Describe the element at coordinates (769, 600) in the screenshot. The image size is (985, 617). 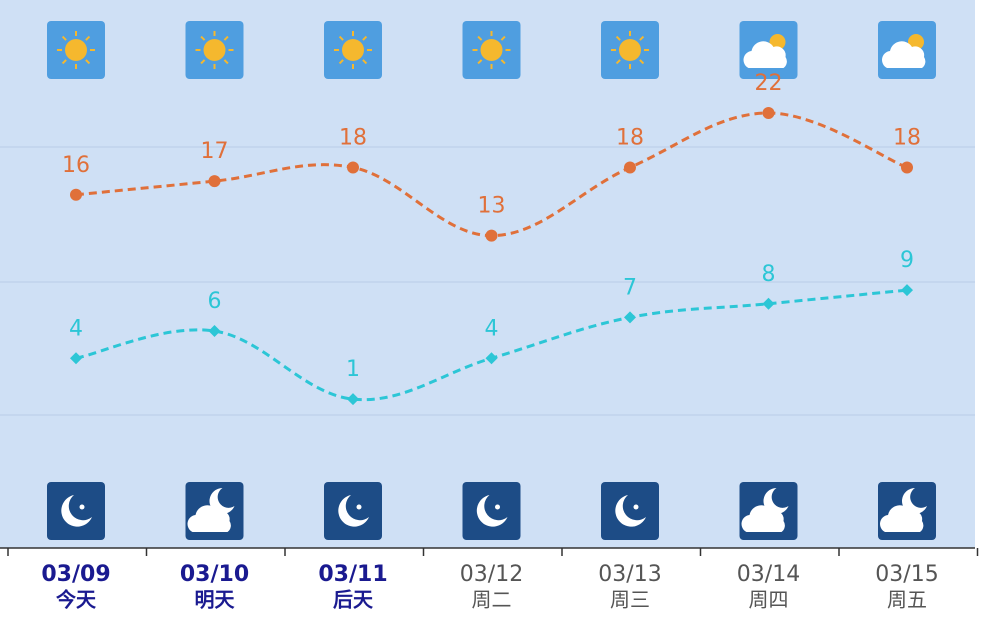
I see `day-label: 周四` at that location.